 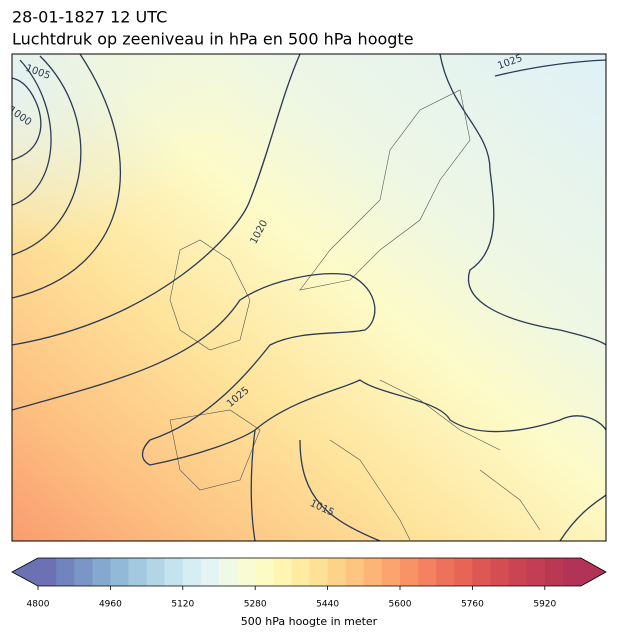 I want to click on colorbar-outline, so click(x=309, y=572).